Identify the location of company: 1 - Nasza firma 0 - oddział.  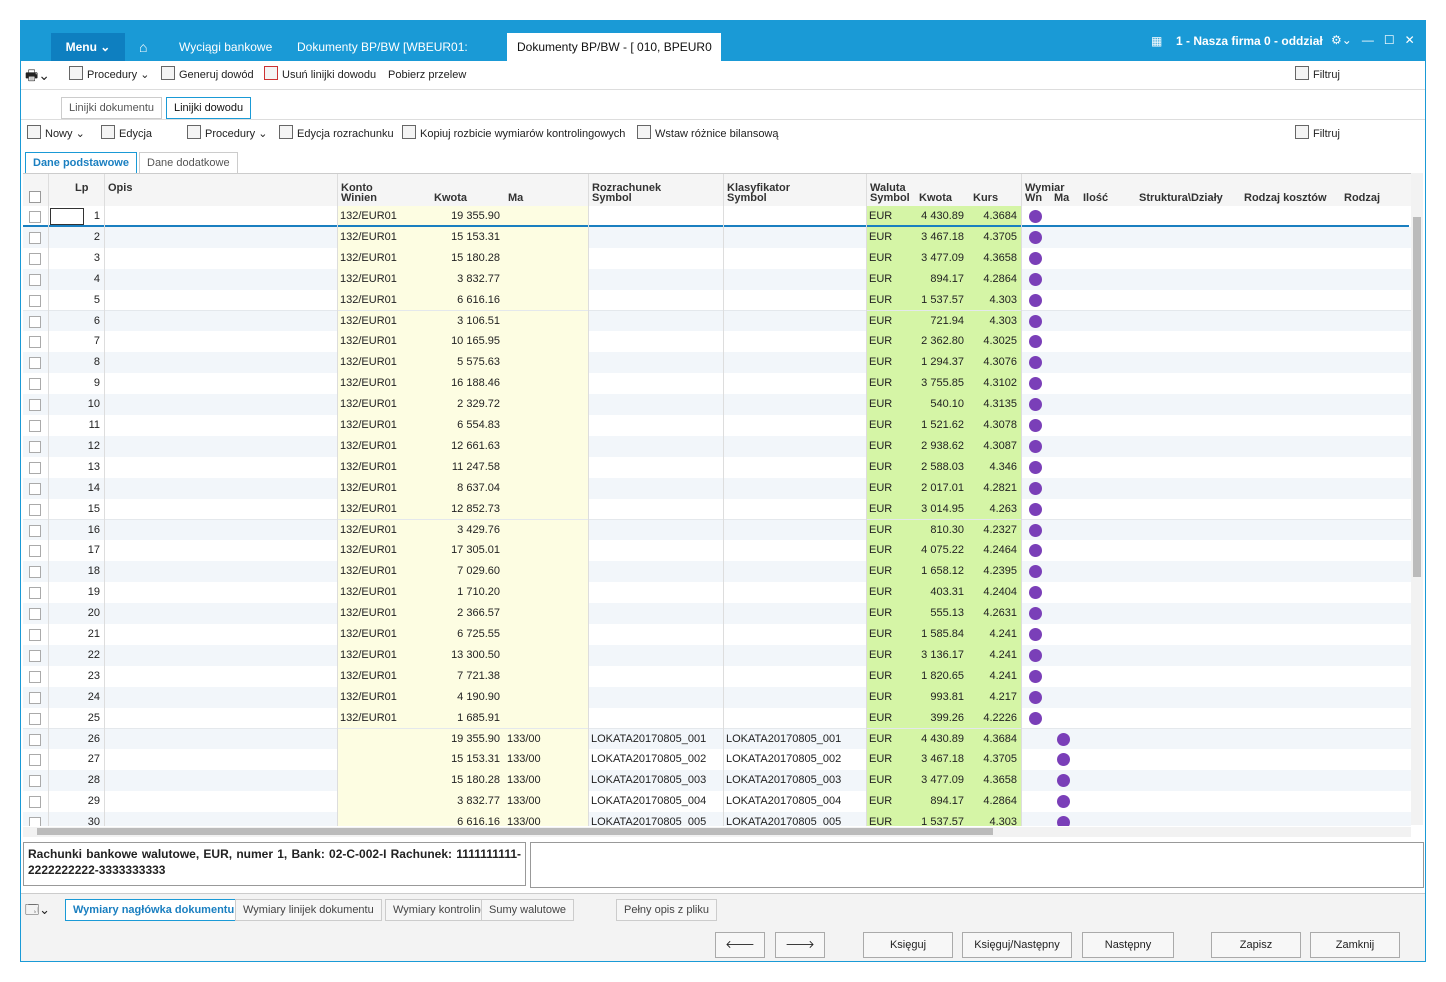
(1249, 41).